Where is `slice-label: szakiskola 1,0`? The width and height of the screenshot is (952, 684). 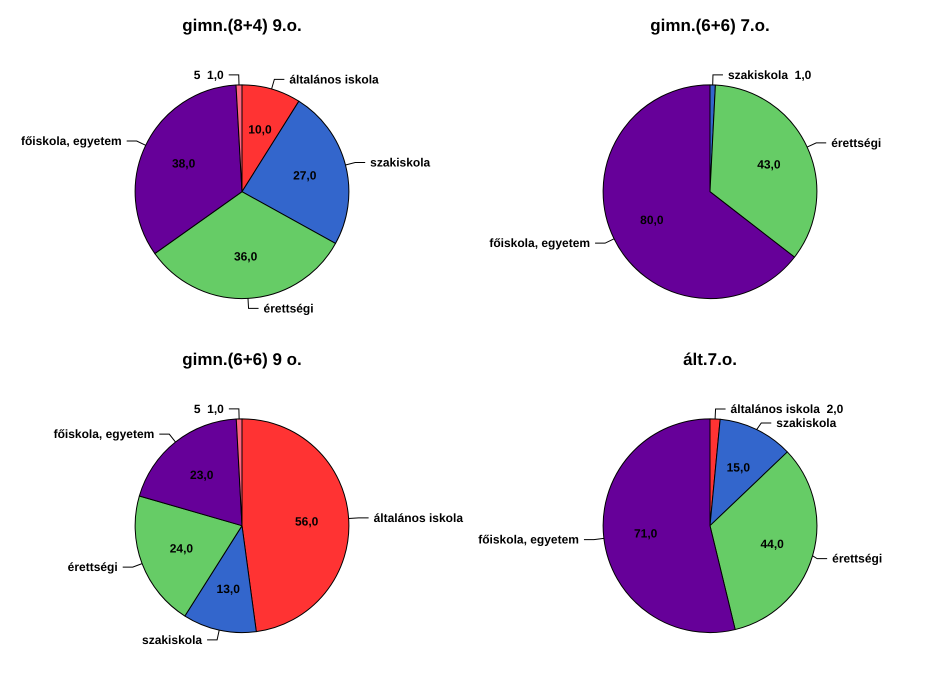
slice-label: szakiskola 1,0 is located at coordinates (770, 75).